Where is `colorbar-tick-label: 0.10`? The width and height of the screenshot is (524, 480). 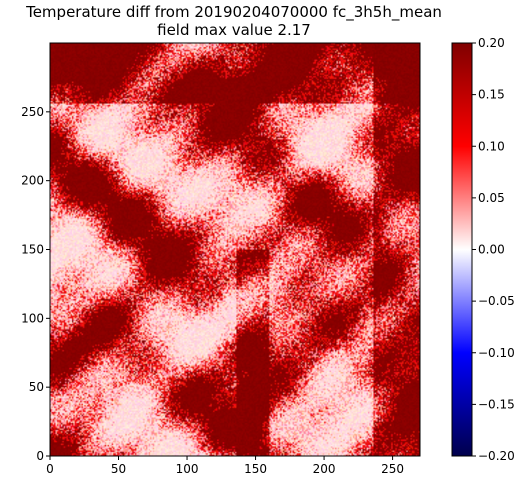 colorbar-tick-label: 0.10 is located at coordinates (491, 146).